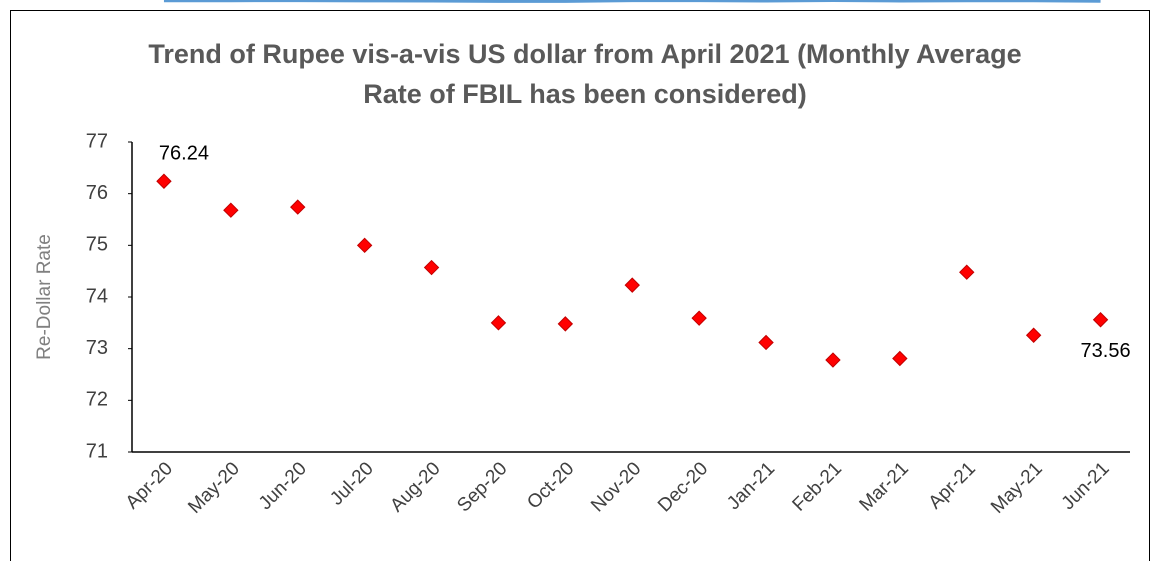 The height and width of the screenshot is (561, 1154). Describe the element at coordinates (214, 488) in the screenshot. I see `x-tick-label: May-20` at that location.